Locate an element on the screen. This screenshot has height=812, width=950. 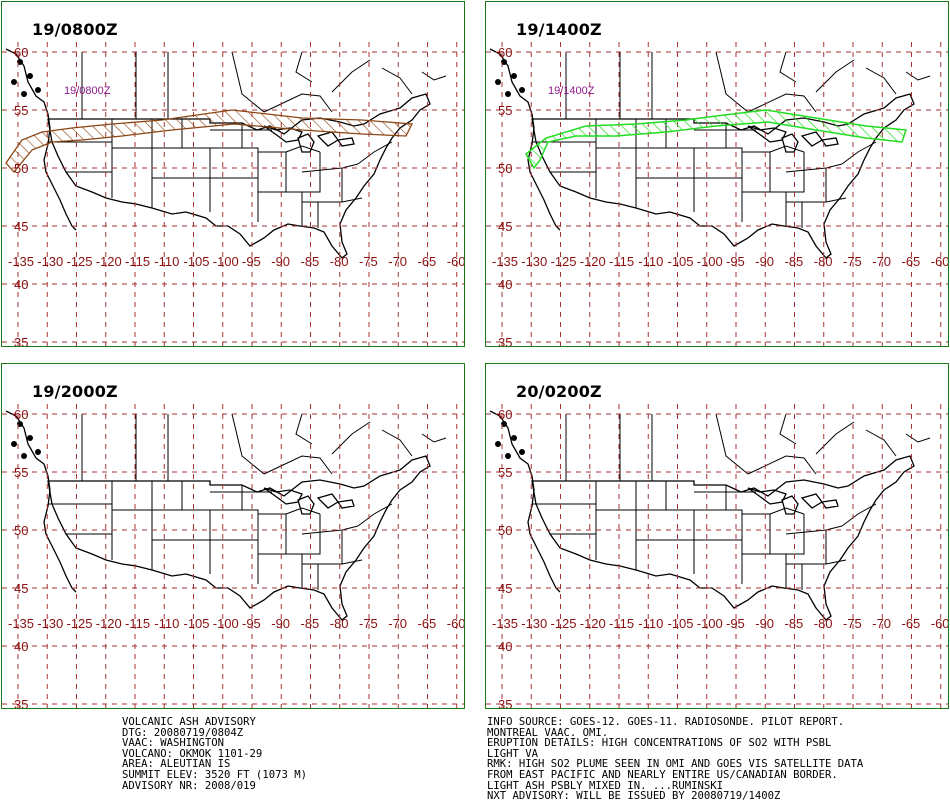
advisory-line: LIGHT VA is located at coordinates (513, 753).